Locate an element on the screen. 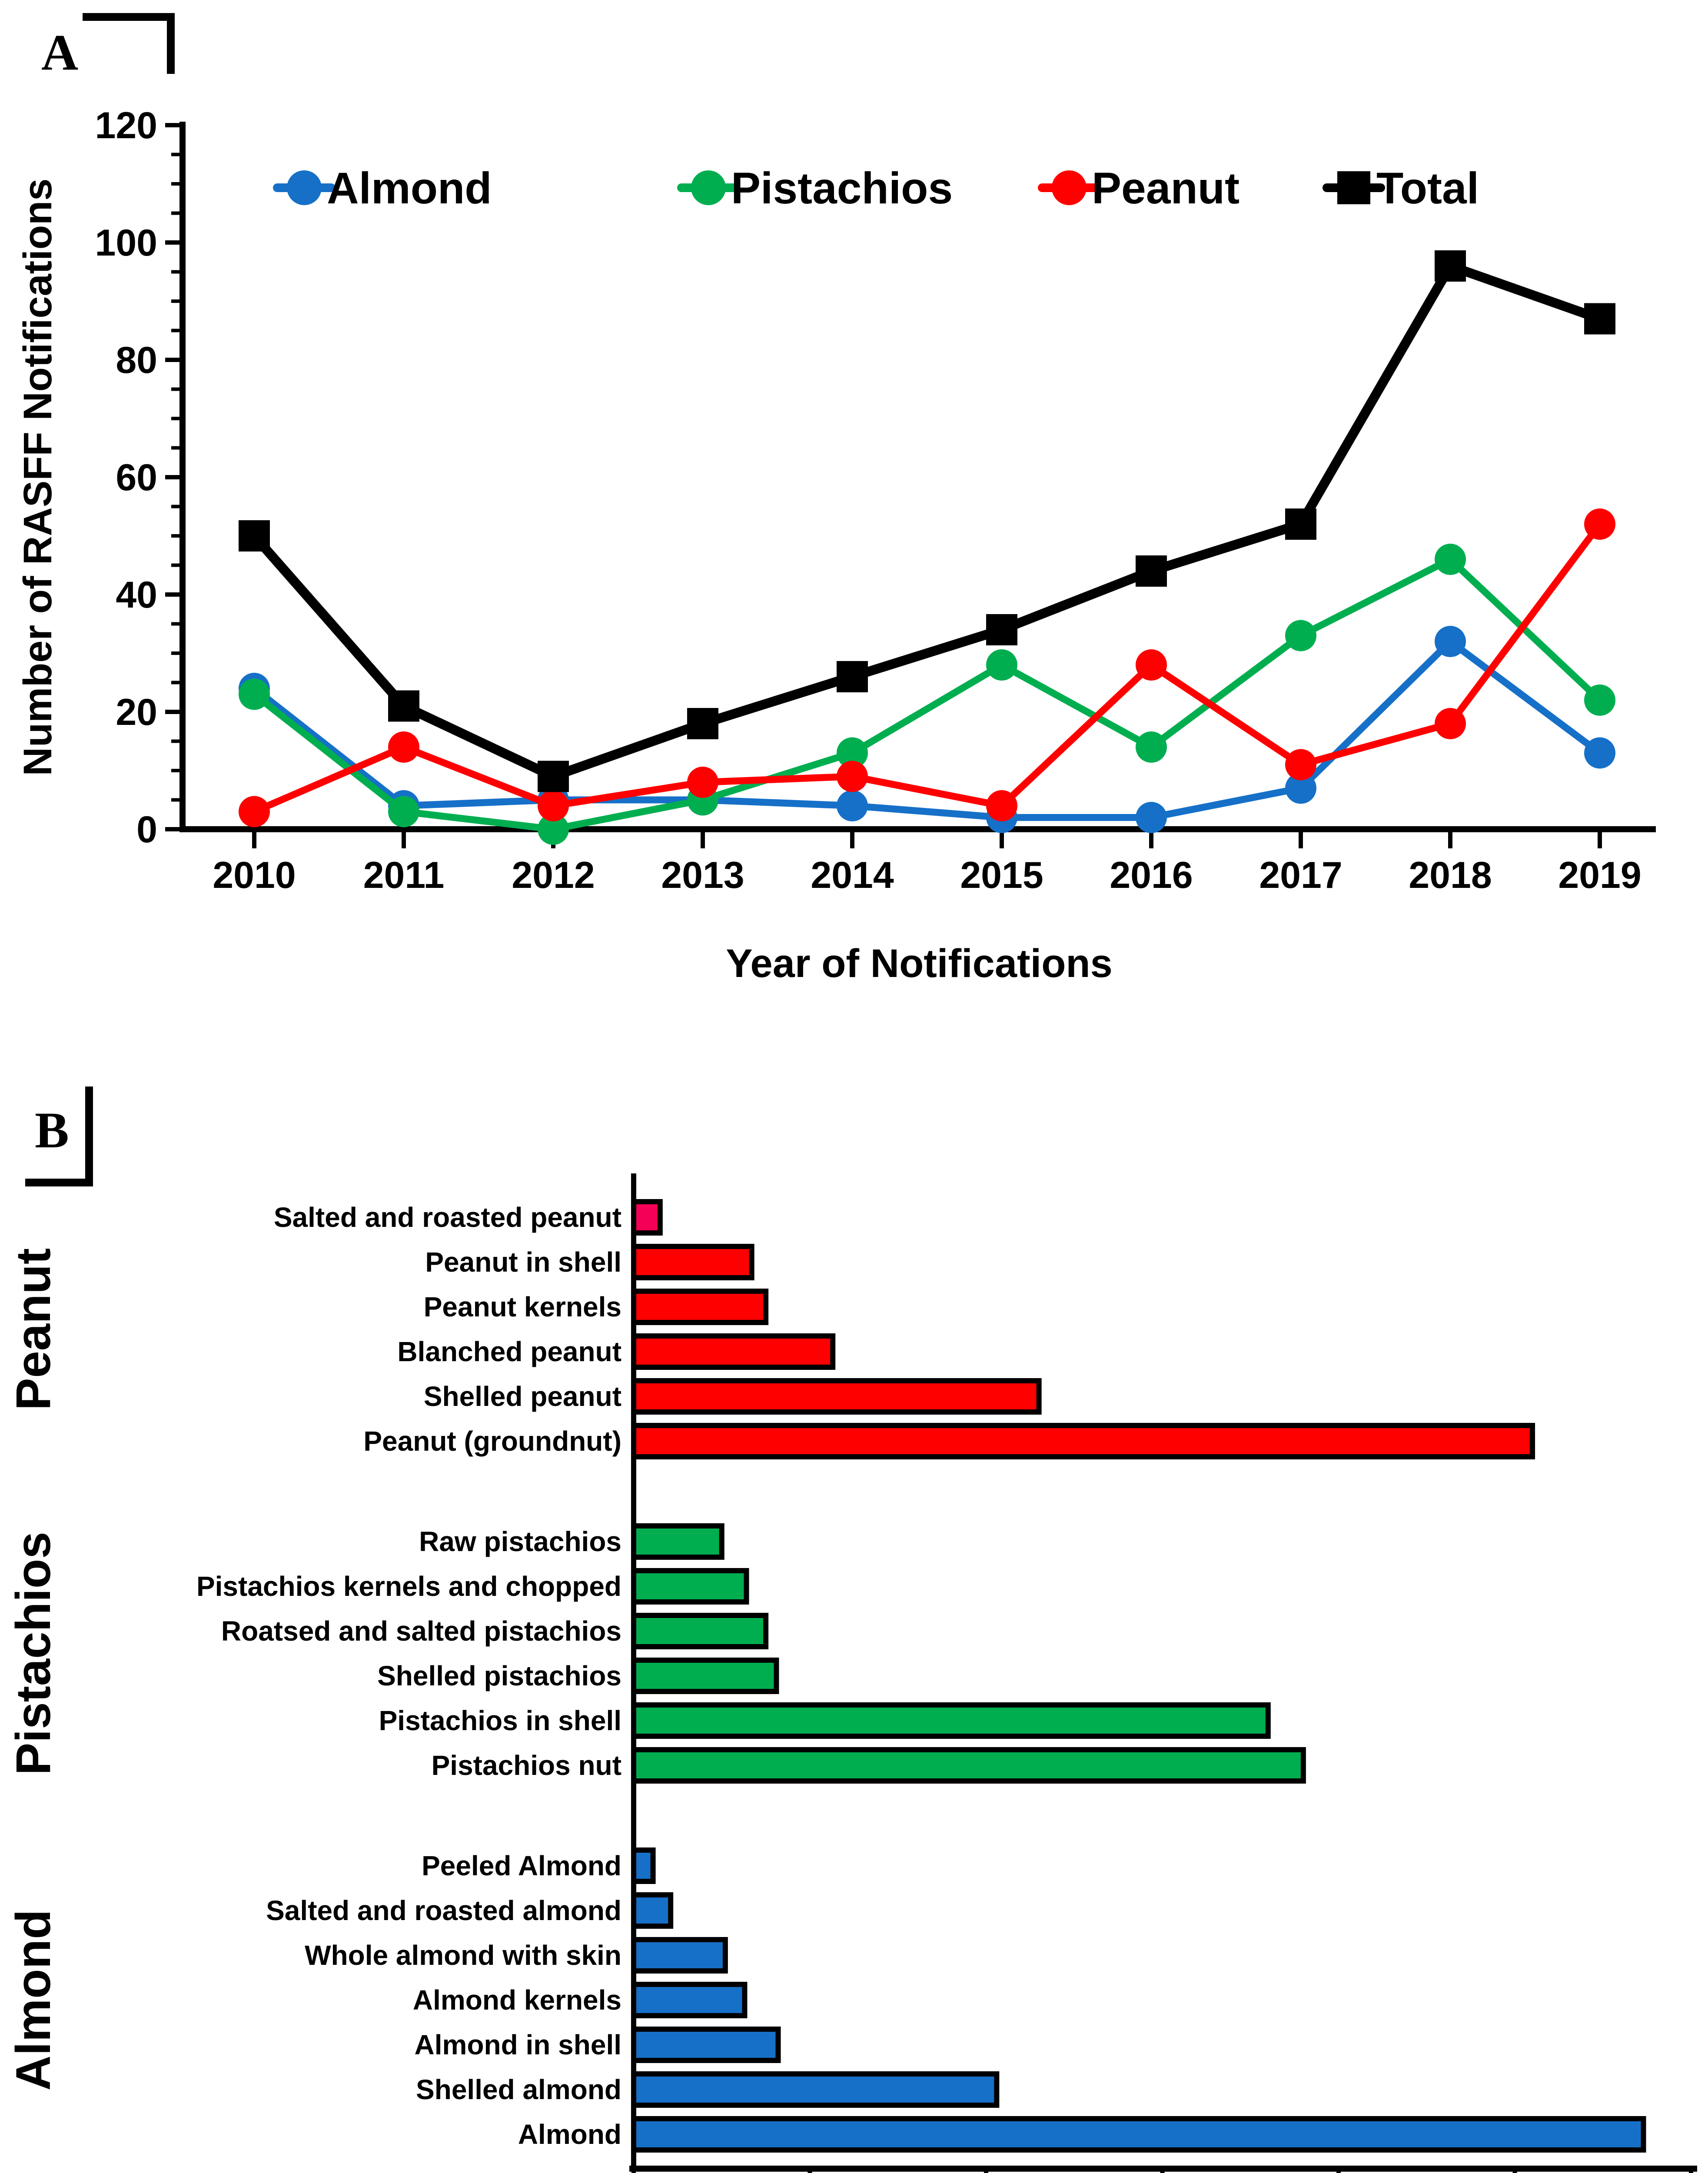  bar-whole-almond-with-skin is located at coordinates (679, 1955).